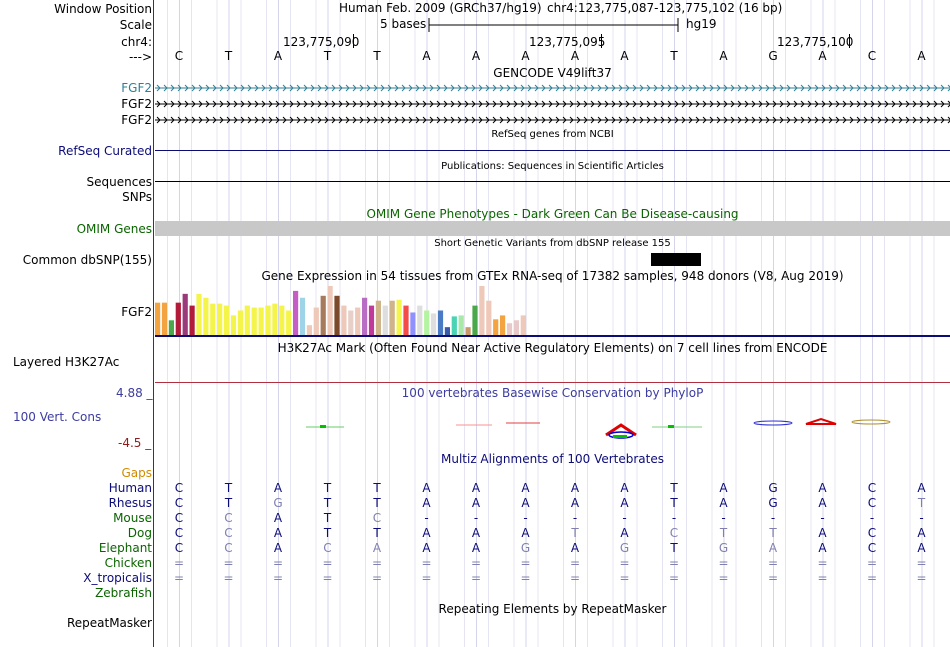  I want to click on gencode-gene-2: FGF2, so click(136, 104).